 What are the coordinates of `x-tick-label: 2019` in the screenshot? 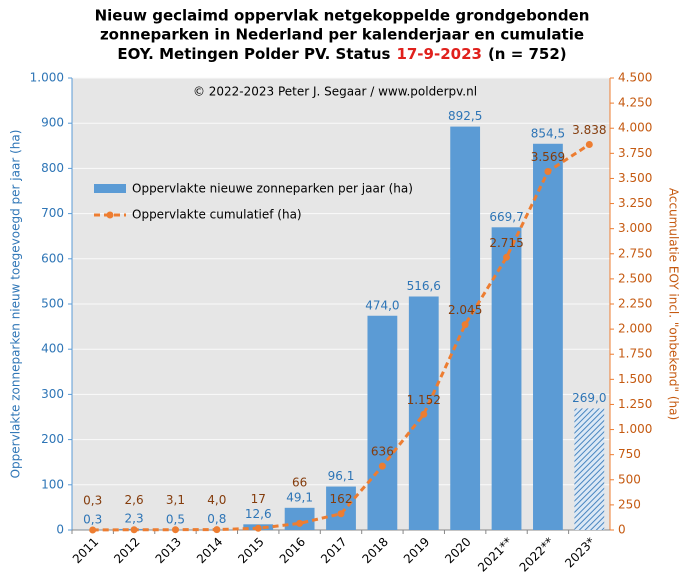 It's located at (416, 550).